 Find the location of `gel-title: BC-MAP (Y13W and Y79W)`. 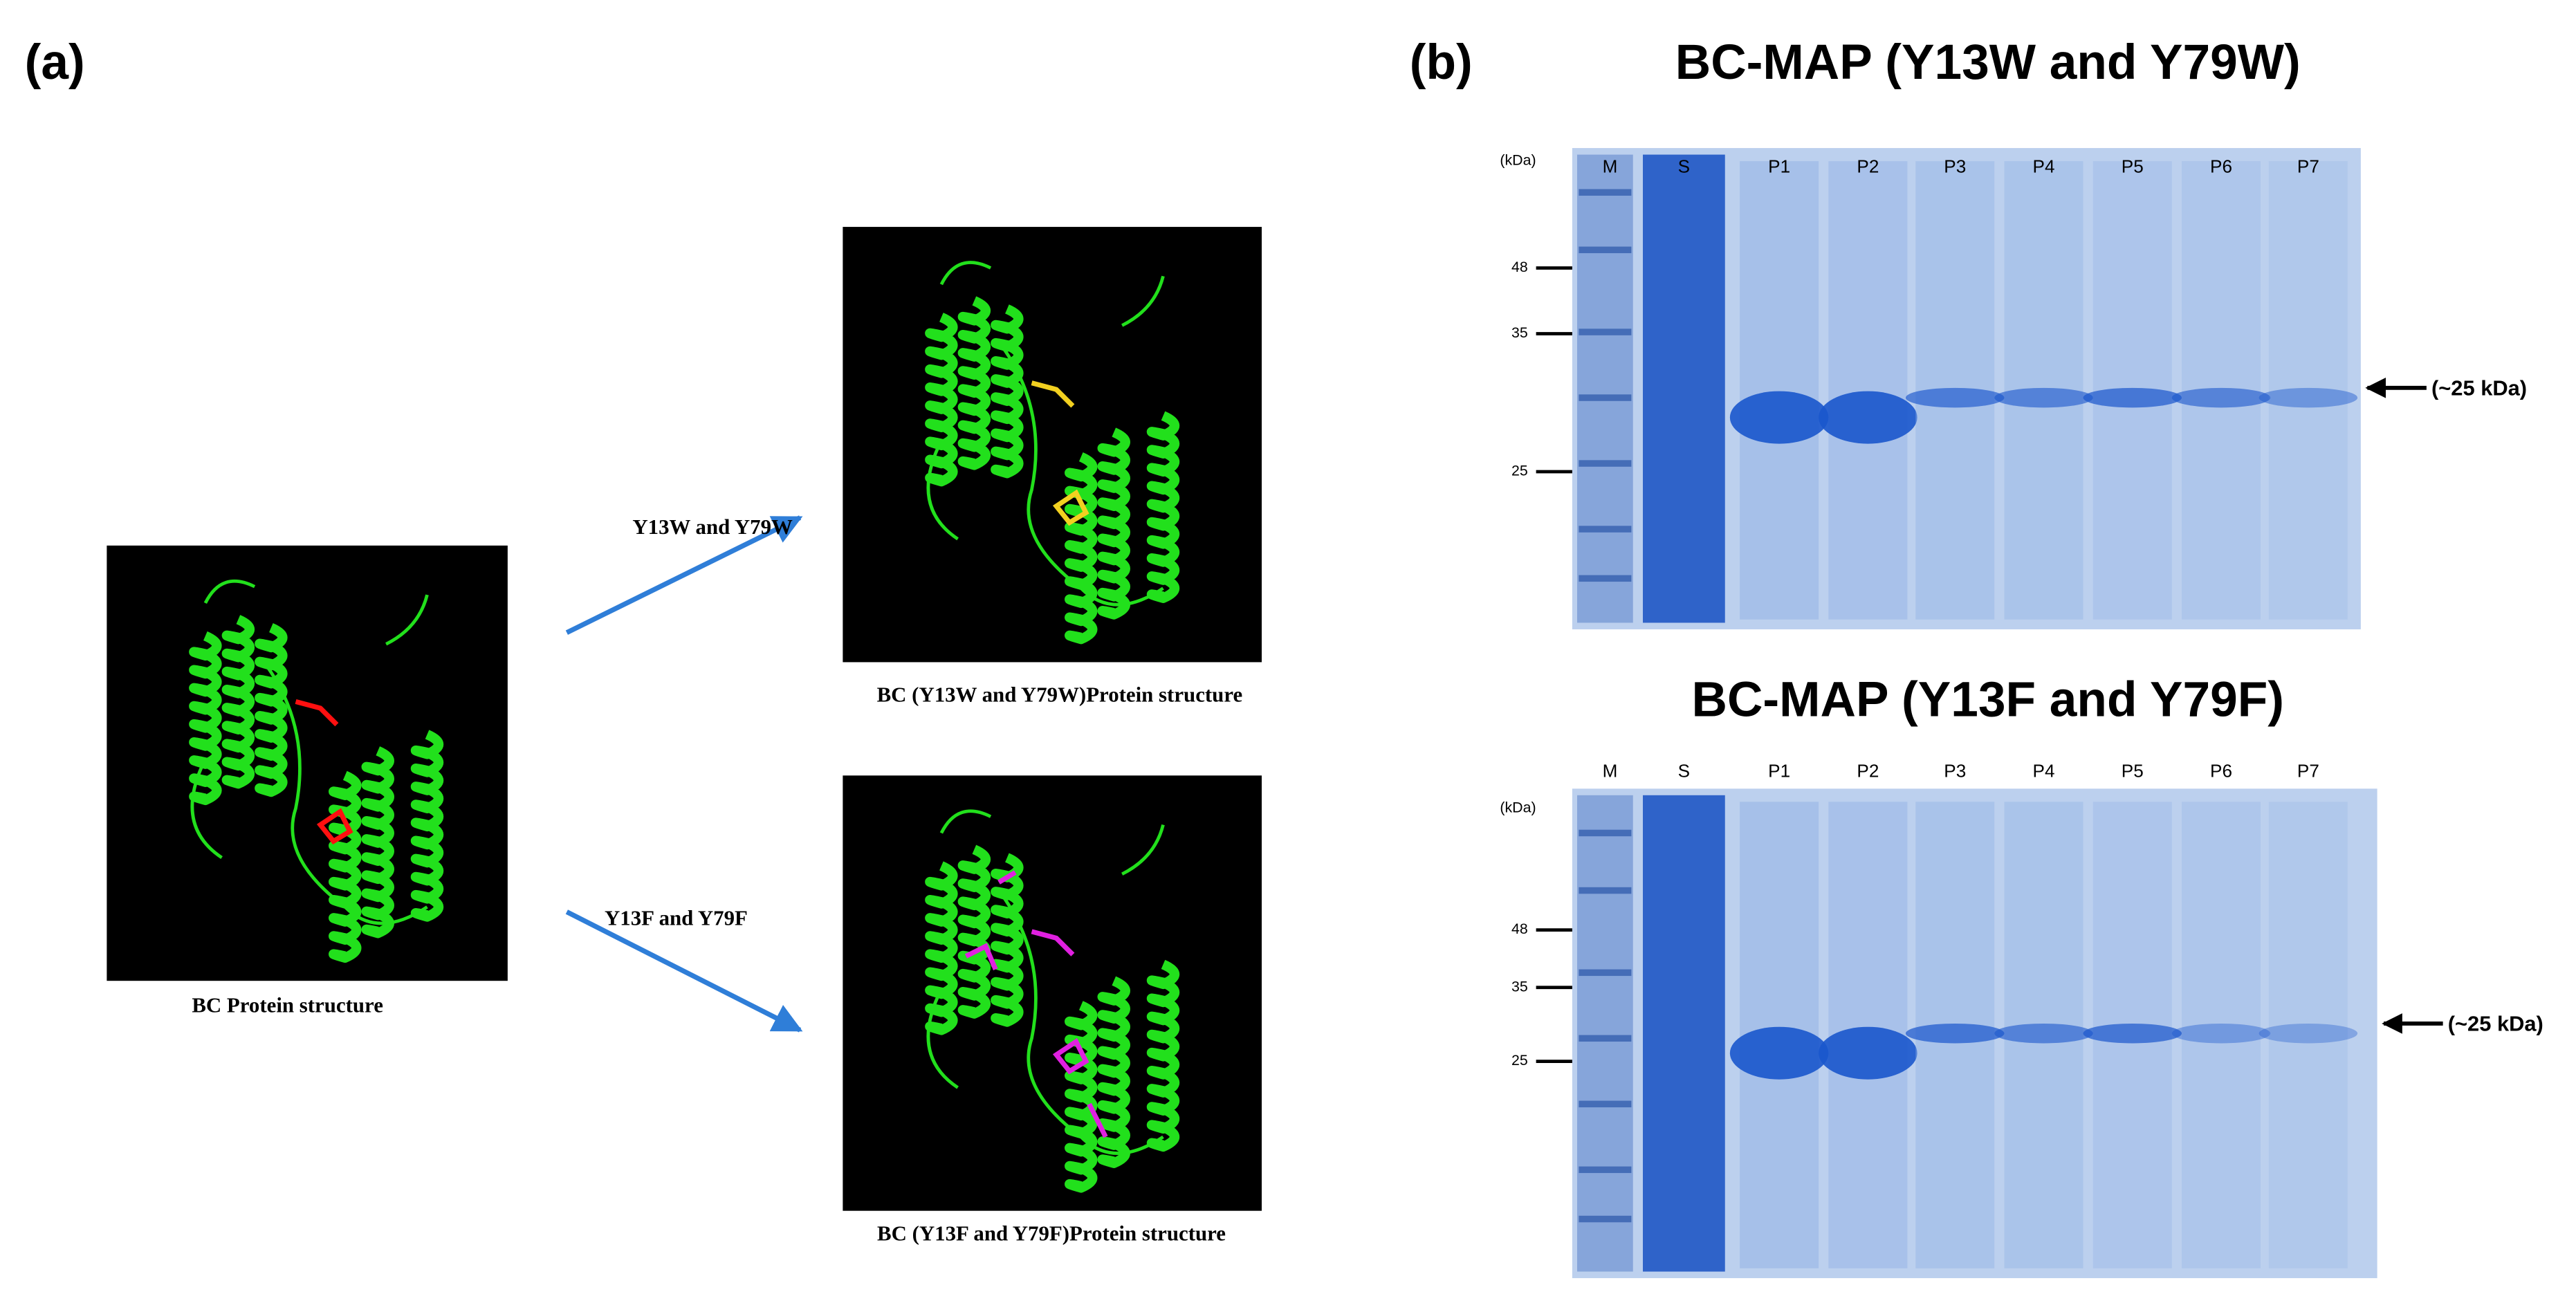

gel-title: BC-MAP (Y13W and Y79W) is located at coordinates (1988, 62).